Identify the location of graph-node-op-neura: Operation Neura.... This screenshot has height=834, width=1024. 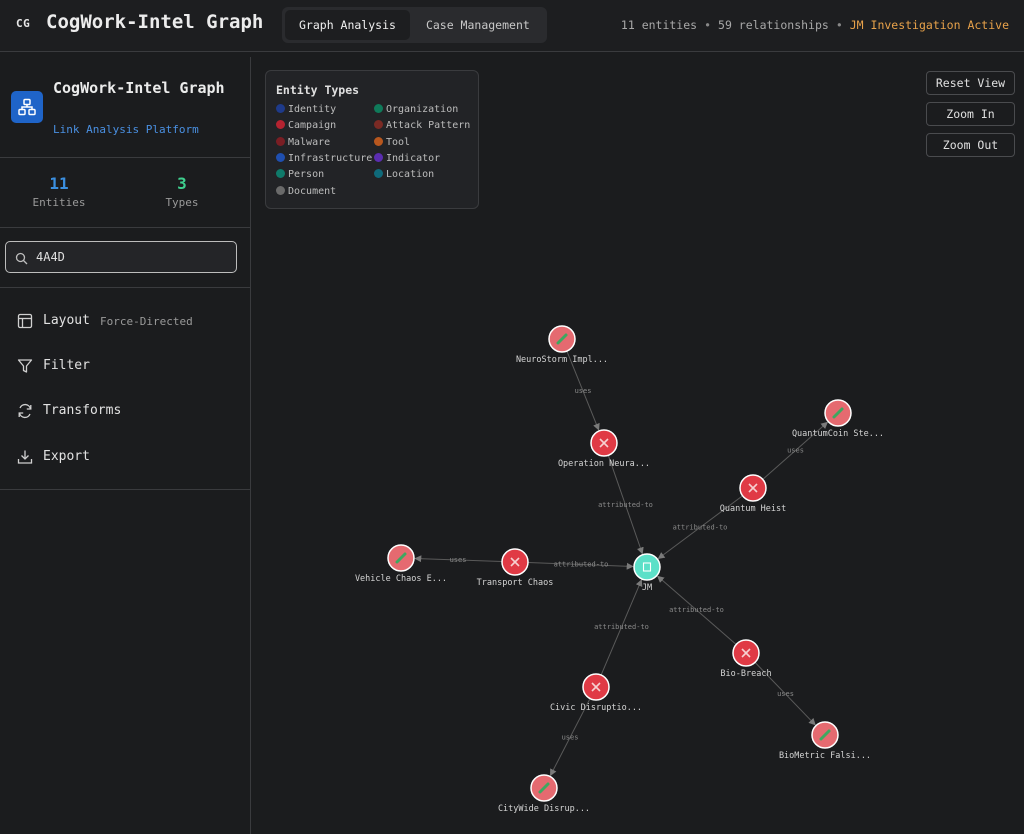
(604, 449).